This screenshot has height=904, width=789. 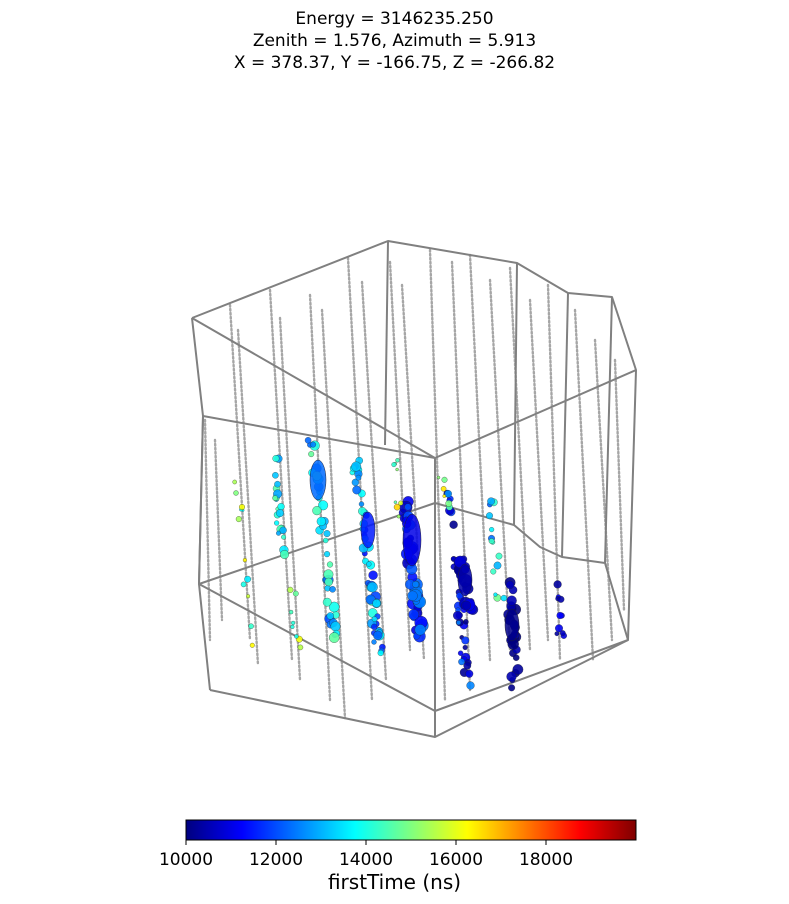 What do you see at coordinates (546, 860) in the screenshot?
I see `colorbar-tick-label: 18000` at bounding box center [546, 860].